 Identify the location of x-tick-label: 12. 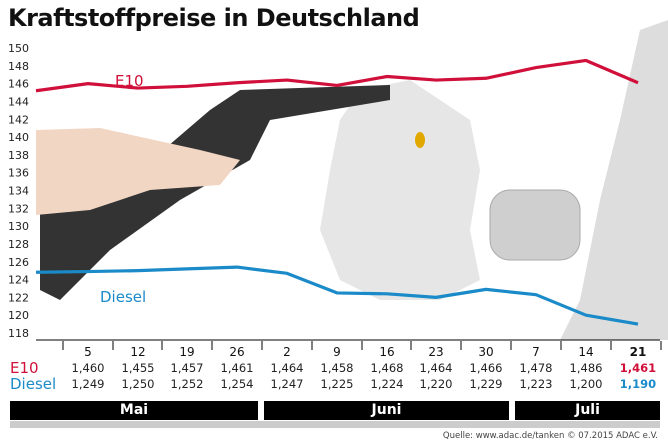
(137, 352).